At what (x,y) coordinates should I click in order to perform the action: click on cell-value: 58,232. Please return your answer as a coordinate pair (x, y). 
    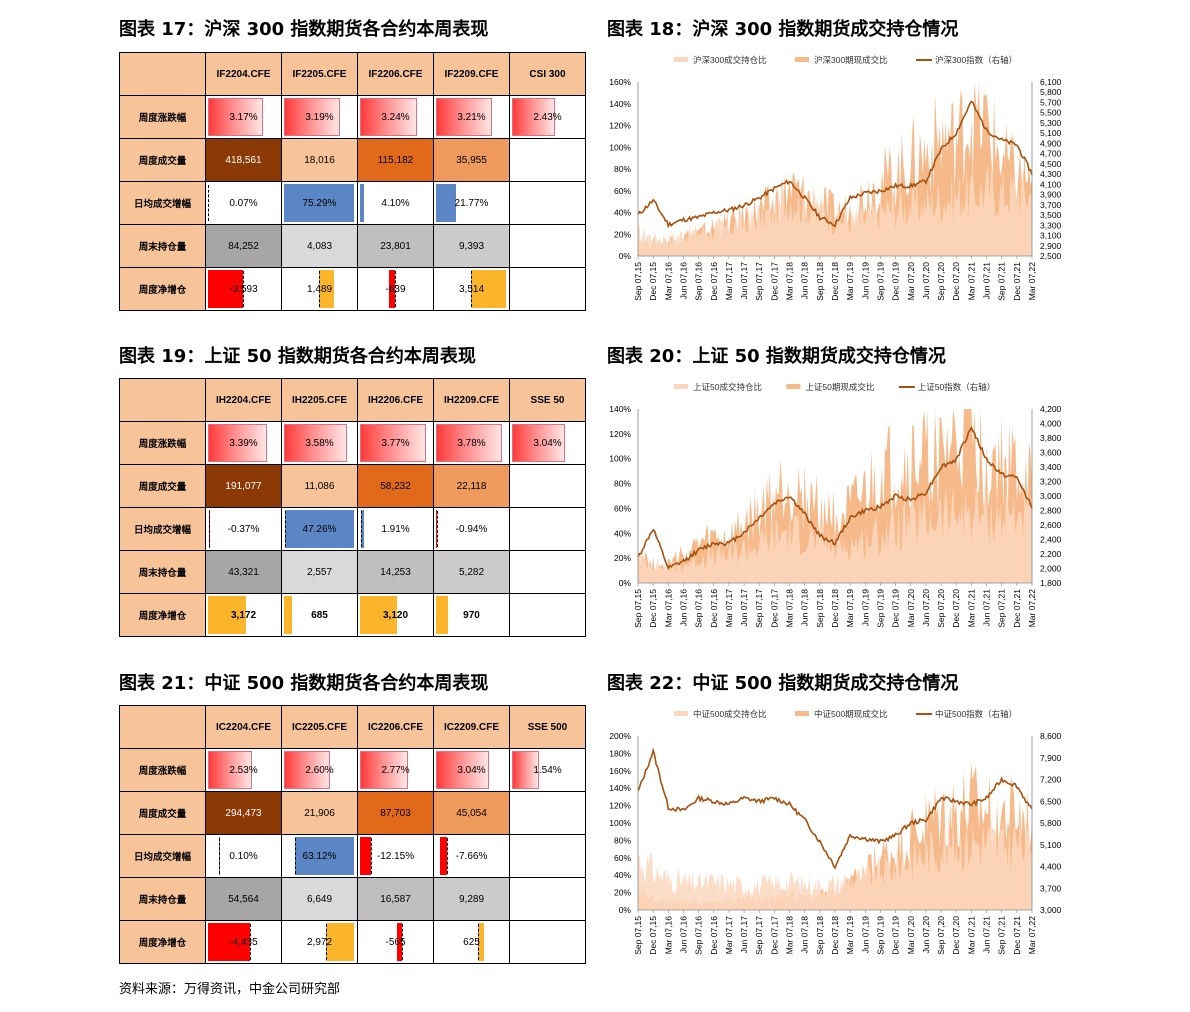
    Looking at the image, I should click on (395, 486).